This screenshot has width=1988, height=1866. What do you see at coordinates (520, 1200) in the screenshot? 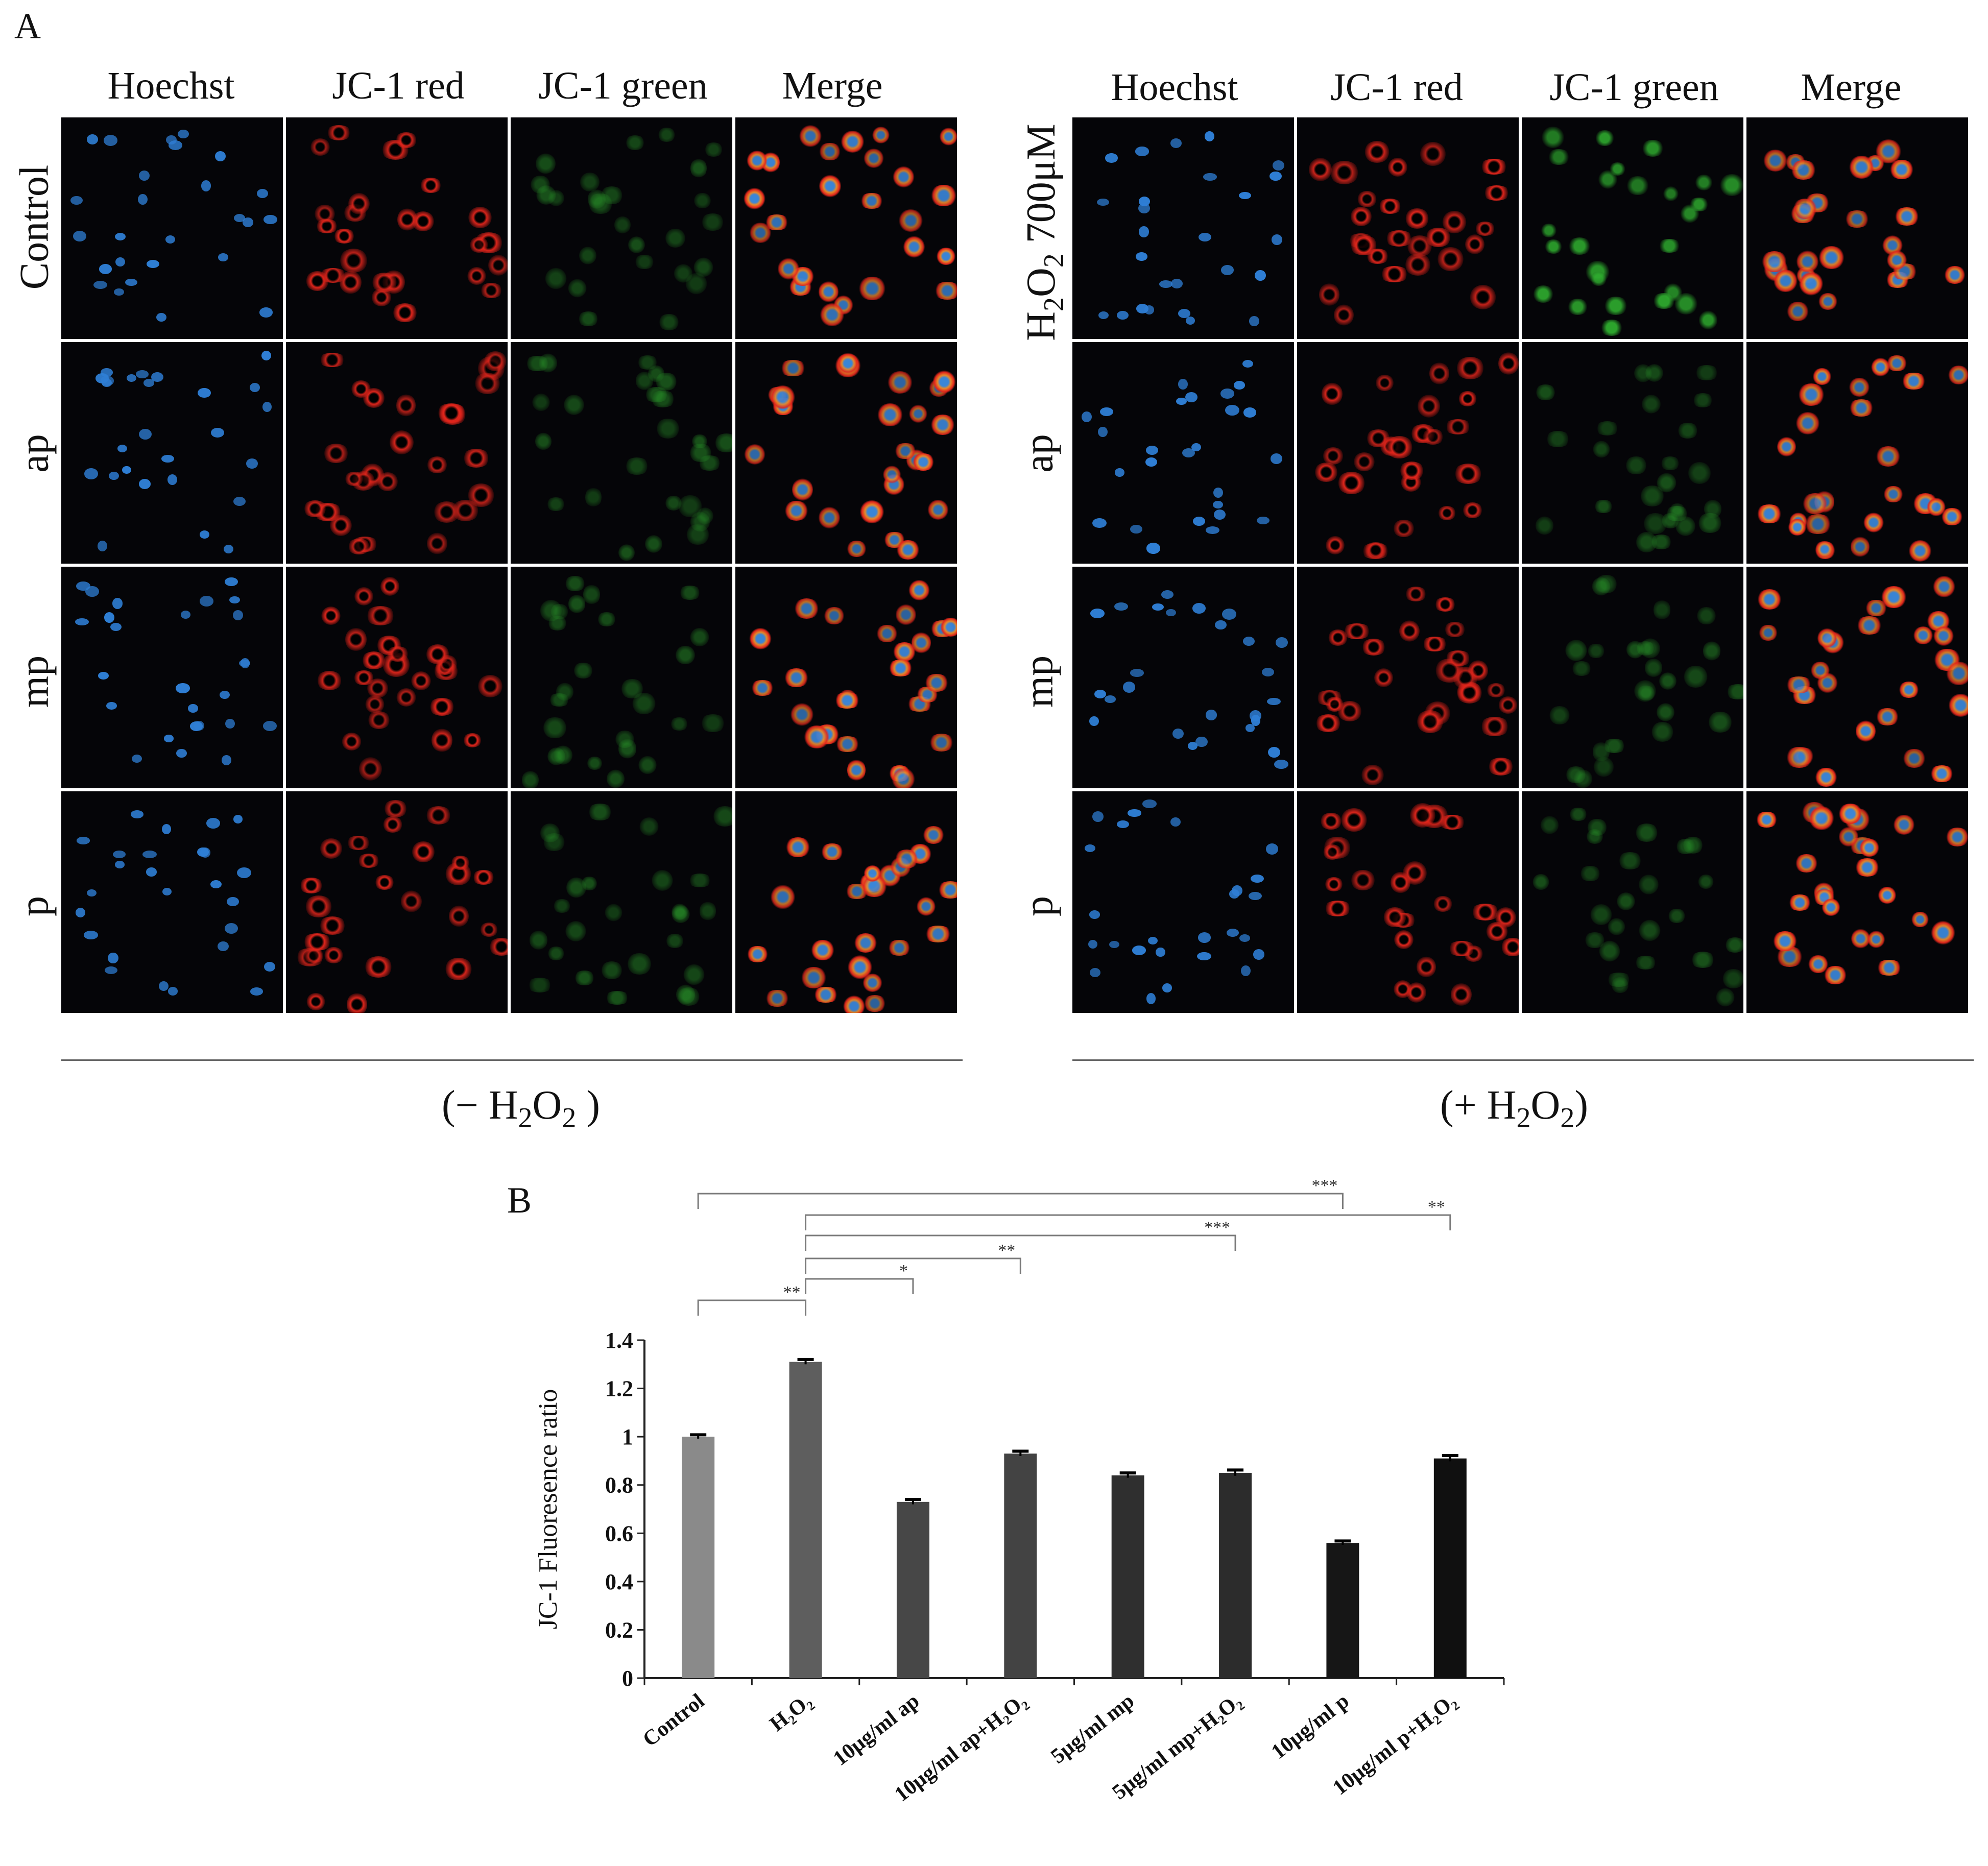
I see `panel-b-letter: B` at bounding box center [520, 1200].